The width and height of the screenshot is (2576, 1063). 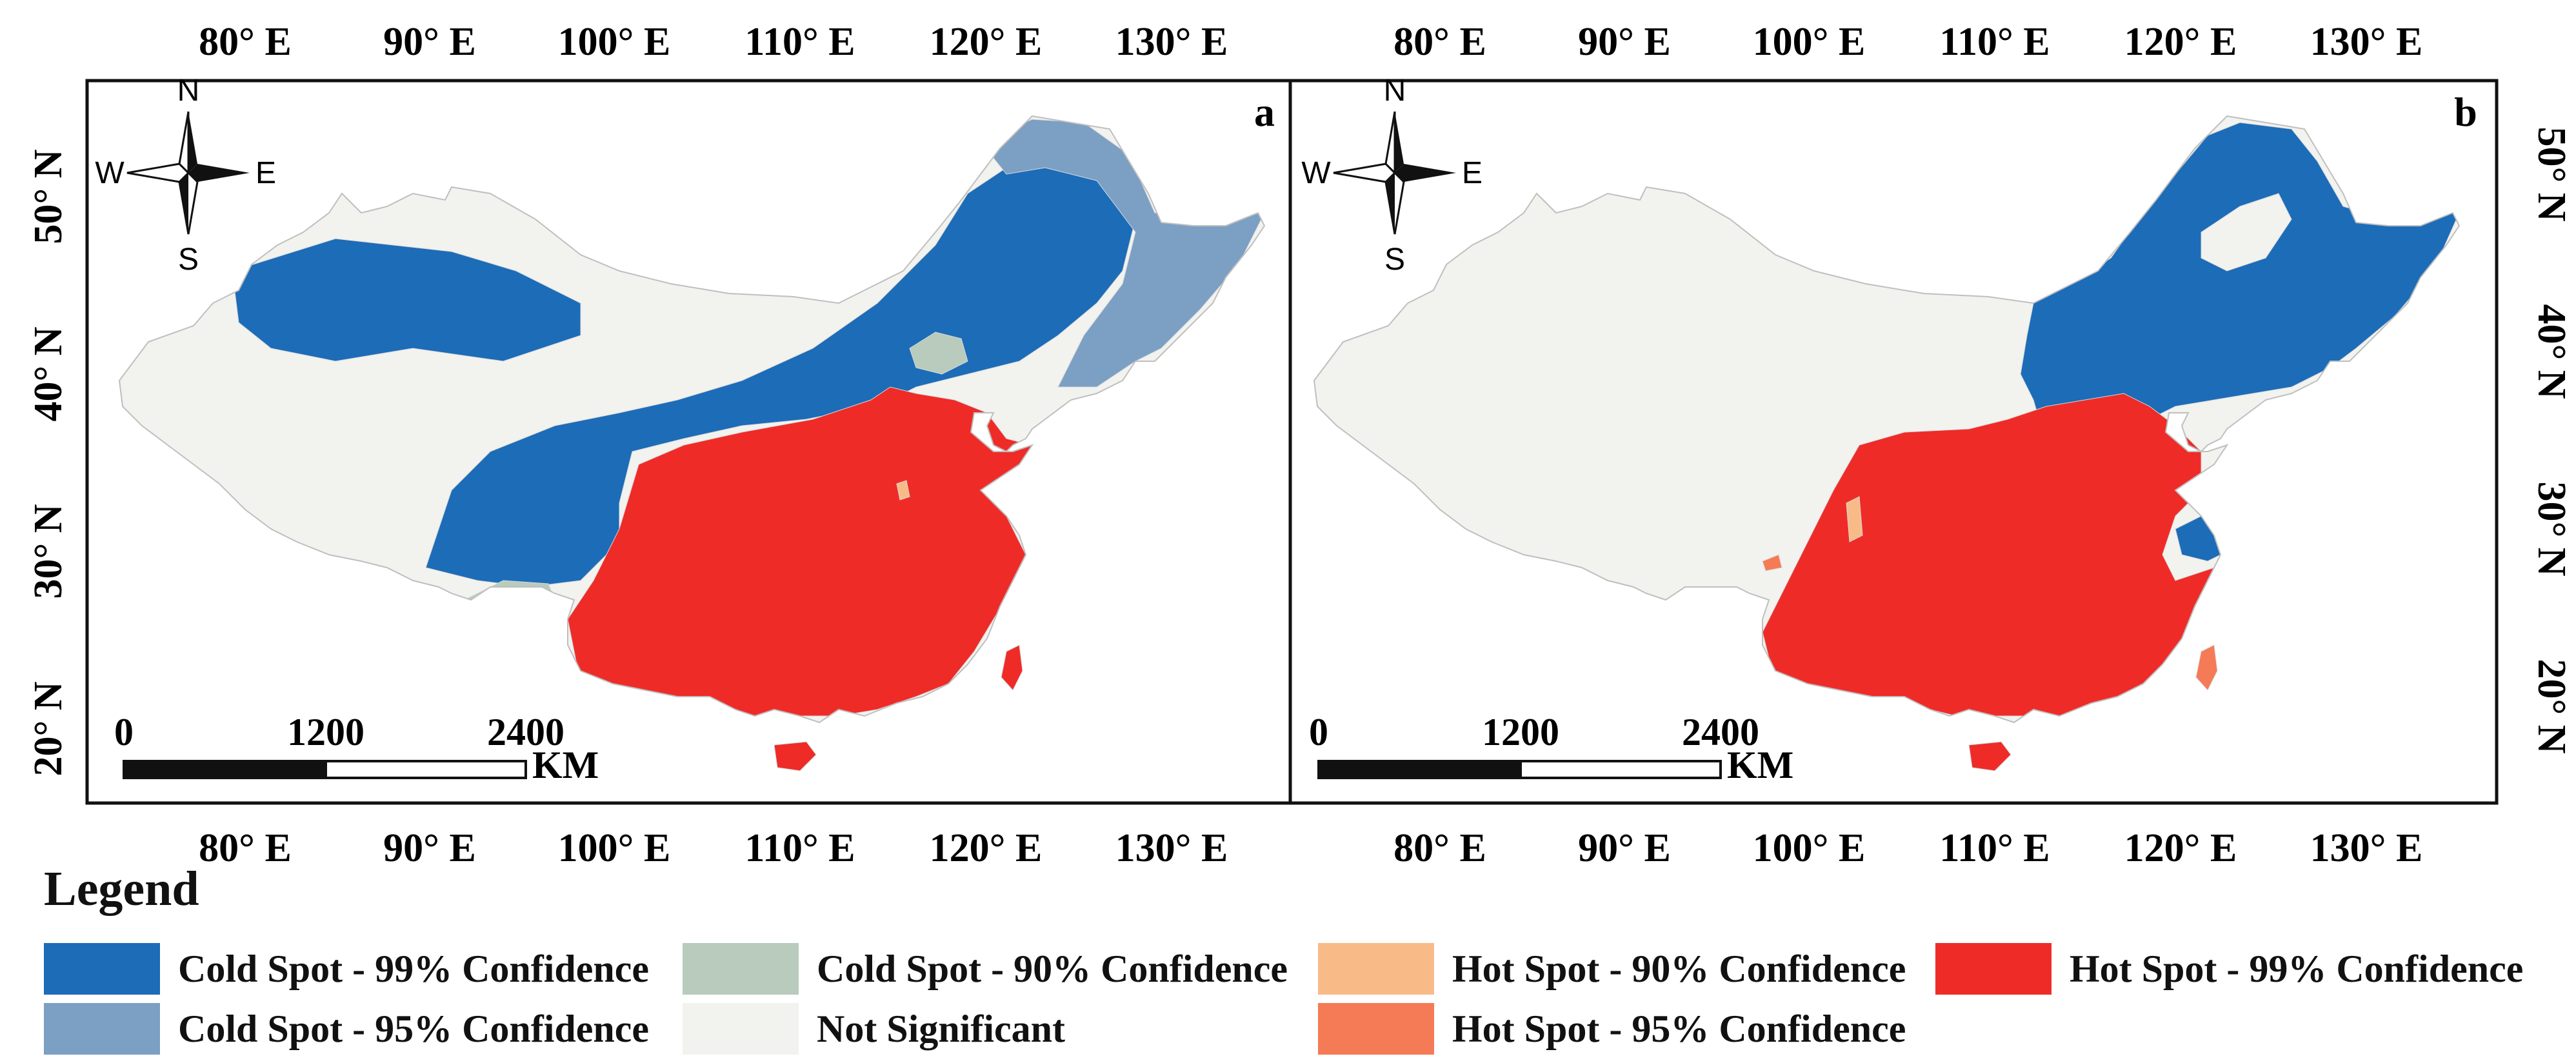 What do you see at coordinates (414, 1028) in the screenshot?
I see `legend-label-cold-95: Cold Spot - 95% Confidence` at bounding box center [414, 1028].